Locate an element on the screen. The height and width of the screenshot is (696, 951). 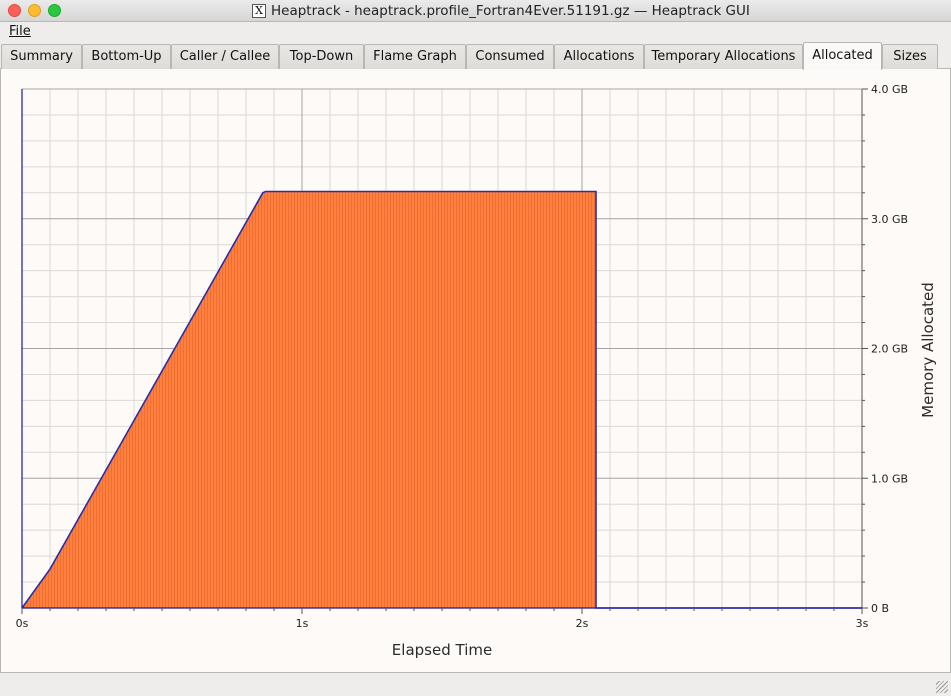
y-axis-label: Memory Allocated is located at coordinates (928, 350).